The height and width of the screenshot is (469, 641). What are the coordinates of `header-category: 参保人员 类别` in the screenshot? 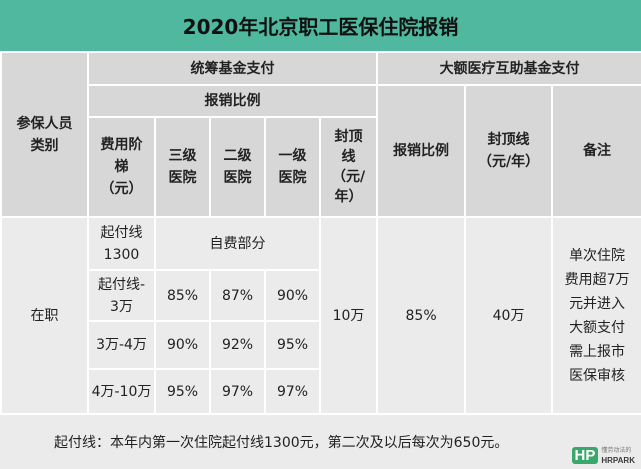 It's located at (44, 134).